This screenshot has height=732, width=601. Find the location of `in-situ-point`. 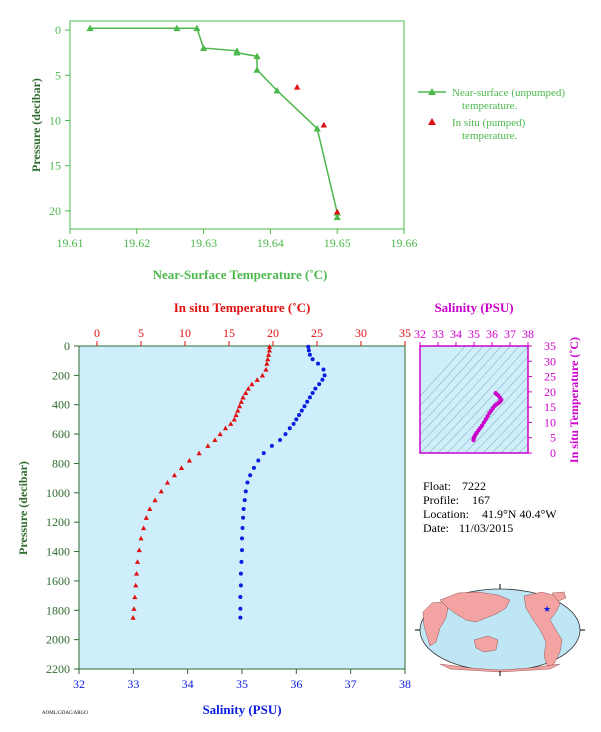

in-situ-point is located at coordinates (297, 86).